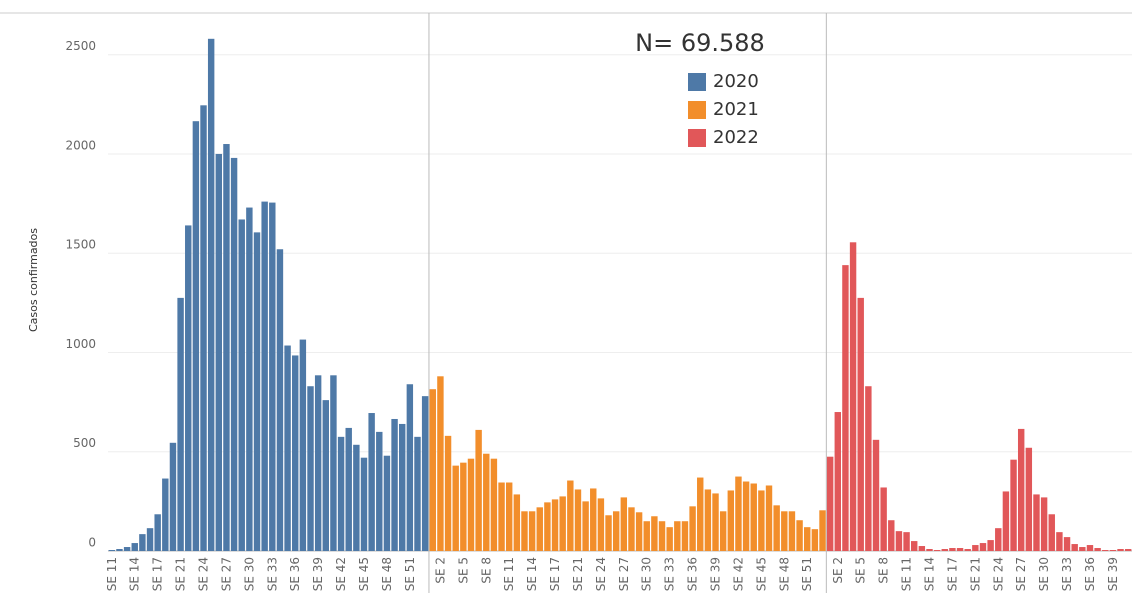 This screenshot has width=1132, height=593. What do you see at coordinates (907, 574) in the screenshot?
I see `x-tick-label: SE 11` at bounding box center [907, 574].